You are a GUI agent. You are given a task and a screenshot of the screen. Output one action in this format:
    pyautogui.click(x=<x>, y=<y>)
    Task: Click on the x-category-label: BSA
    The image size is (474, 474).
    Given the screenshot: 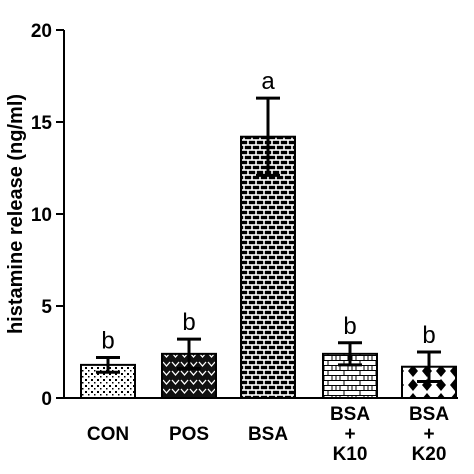 What is the action you would take?
    pyautogui.click(x=268, y=434)
    